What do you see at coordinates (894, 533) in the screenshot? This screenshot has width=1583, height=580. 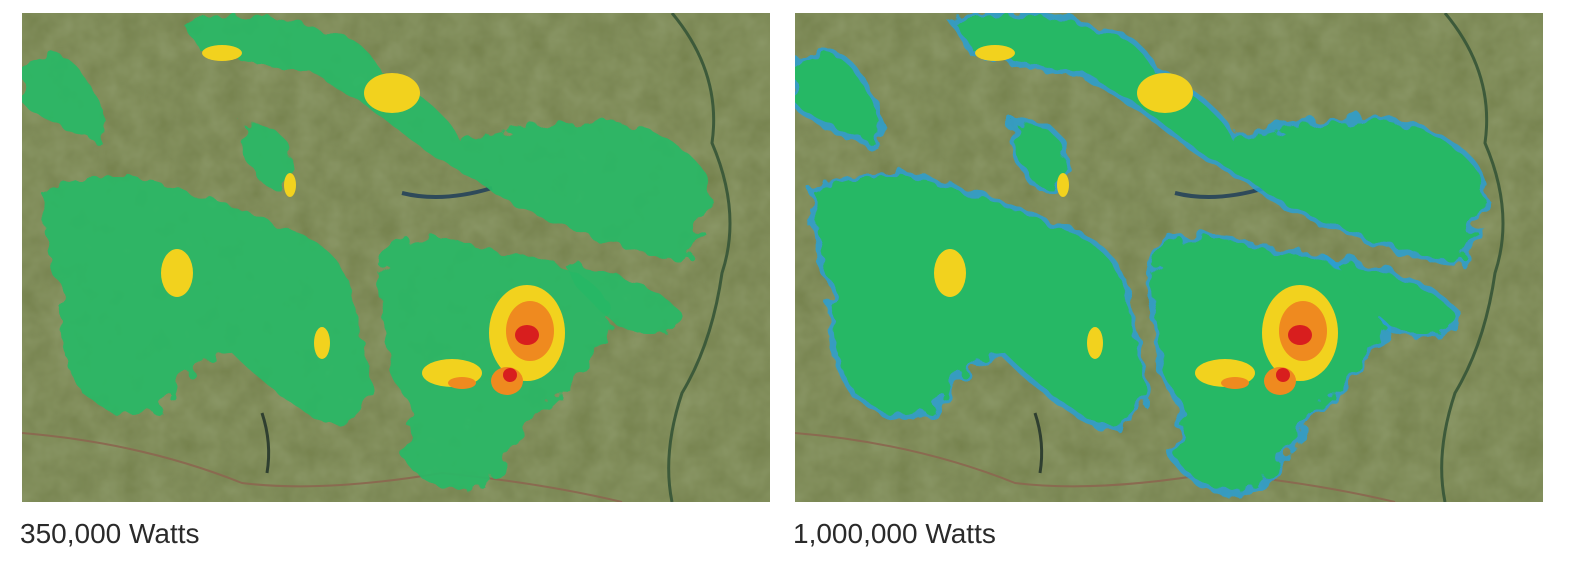 I see `caption: 1,000,000 Watts` at bounding box center [894, 533].